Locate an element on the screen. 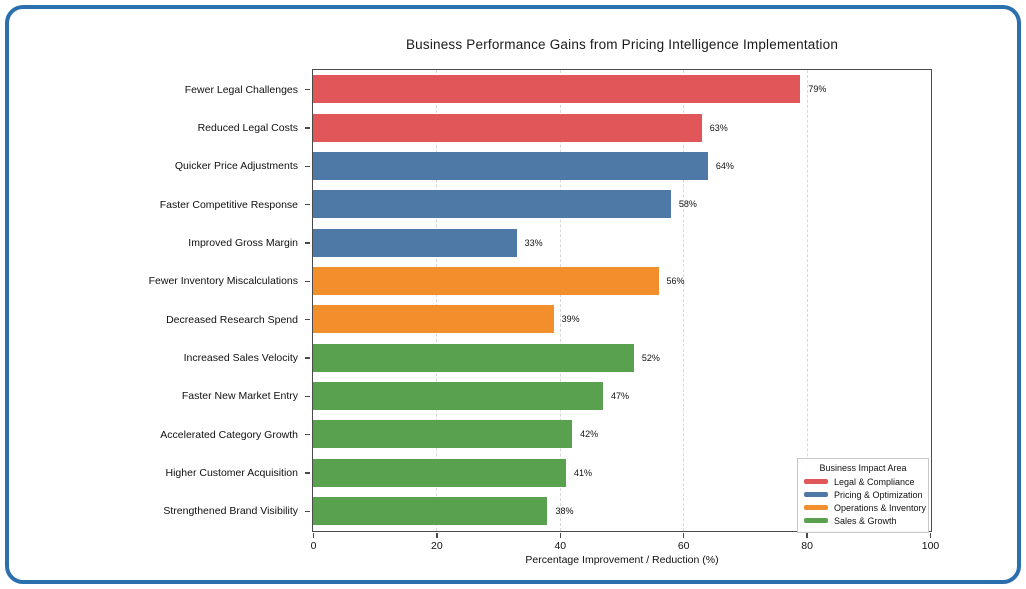 The width and height of the screenshot is (1026, 589). legend-entry: Operations & Inventory is located at coordinates (865, 507).